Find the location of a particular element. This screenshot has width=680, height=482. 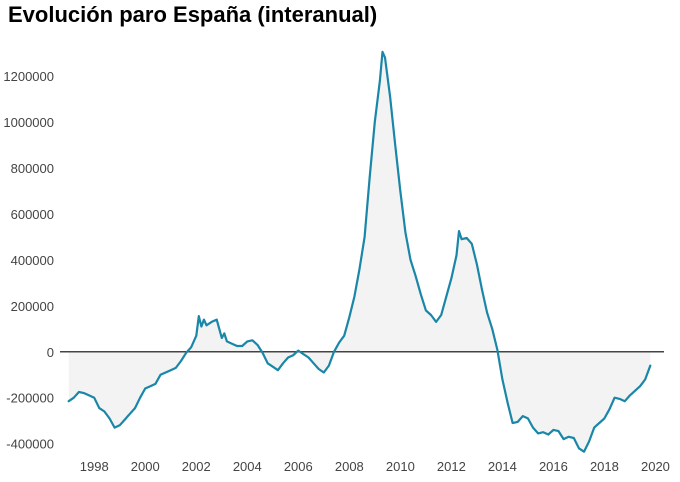

y-tick-label: 1000000 is located at coordinates (28, 122).